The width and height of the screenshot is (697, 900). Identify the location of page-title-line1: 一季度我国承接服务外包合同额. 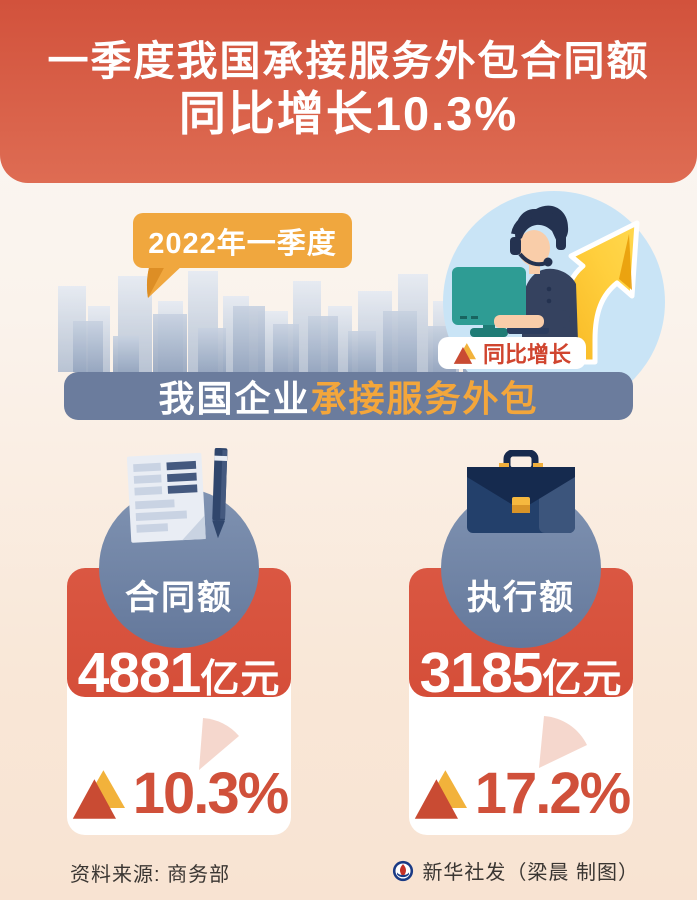
(348, 61).